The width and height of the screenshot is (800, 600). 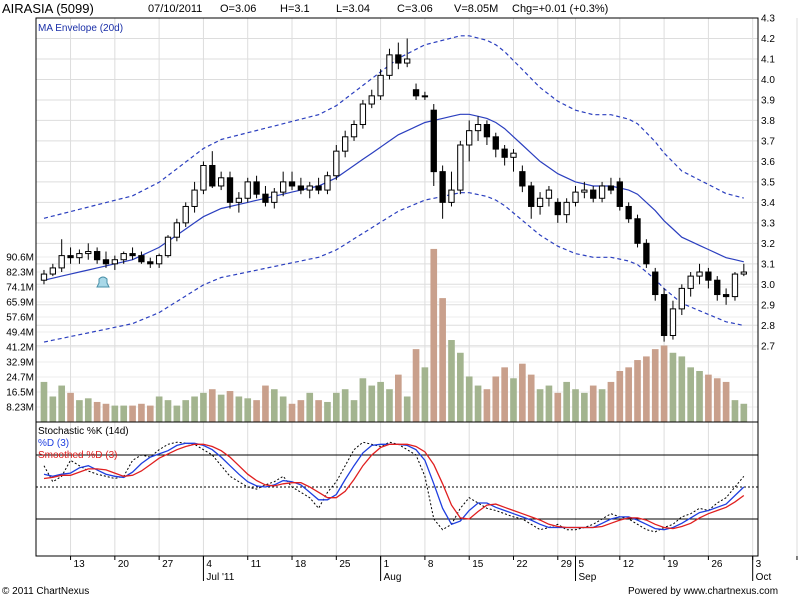 What do you see at coordinates (393, 577) in the screenshot?
I see `month-label: Aug` at bounding box center [393, 577].